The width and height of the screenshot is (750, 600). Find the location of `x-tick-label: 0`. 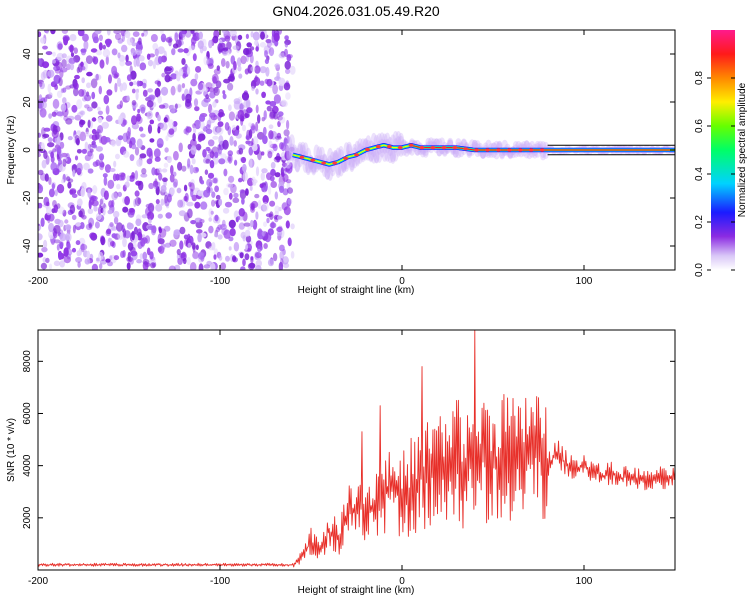

x-tick-label: 0 is located at coordinates (402, 281).